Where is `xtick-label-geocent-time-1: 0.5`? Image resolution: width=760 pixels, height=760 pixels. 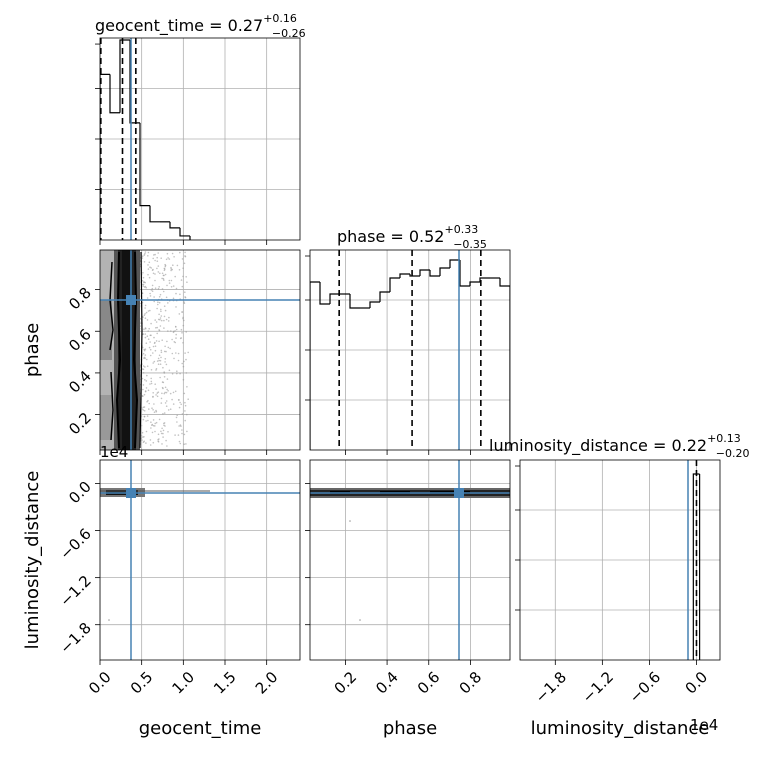
xtick-label-geocent-time-1: 0.5 is located at coordinates (142, 683).